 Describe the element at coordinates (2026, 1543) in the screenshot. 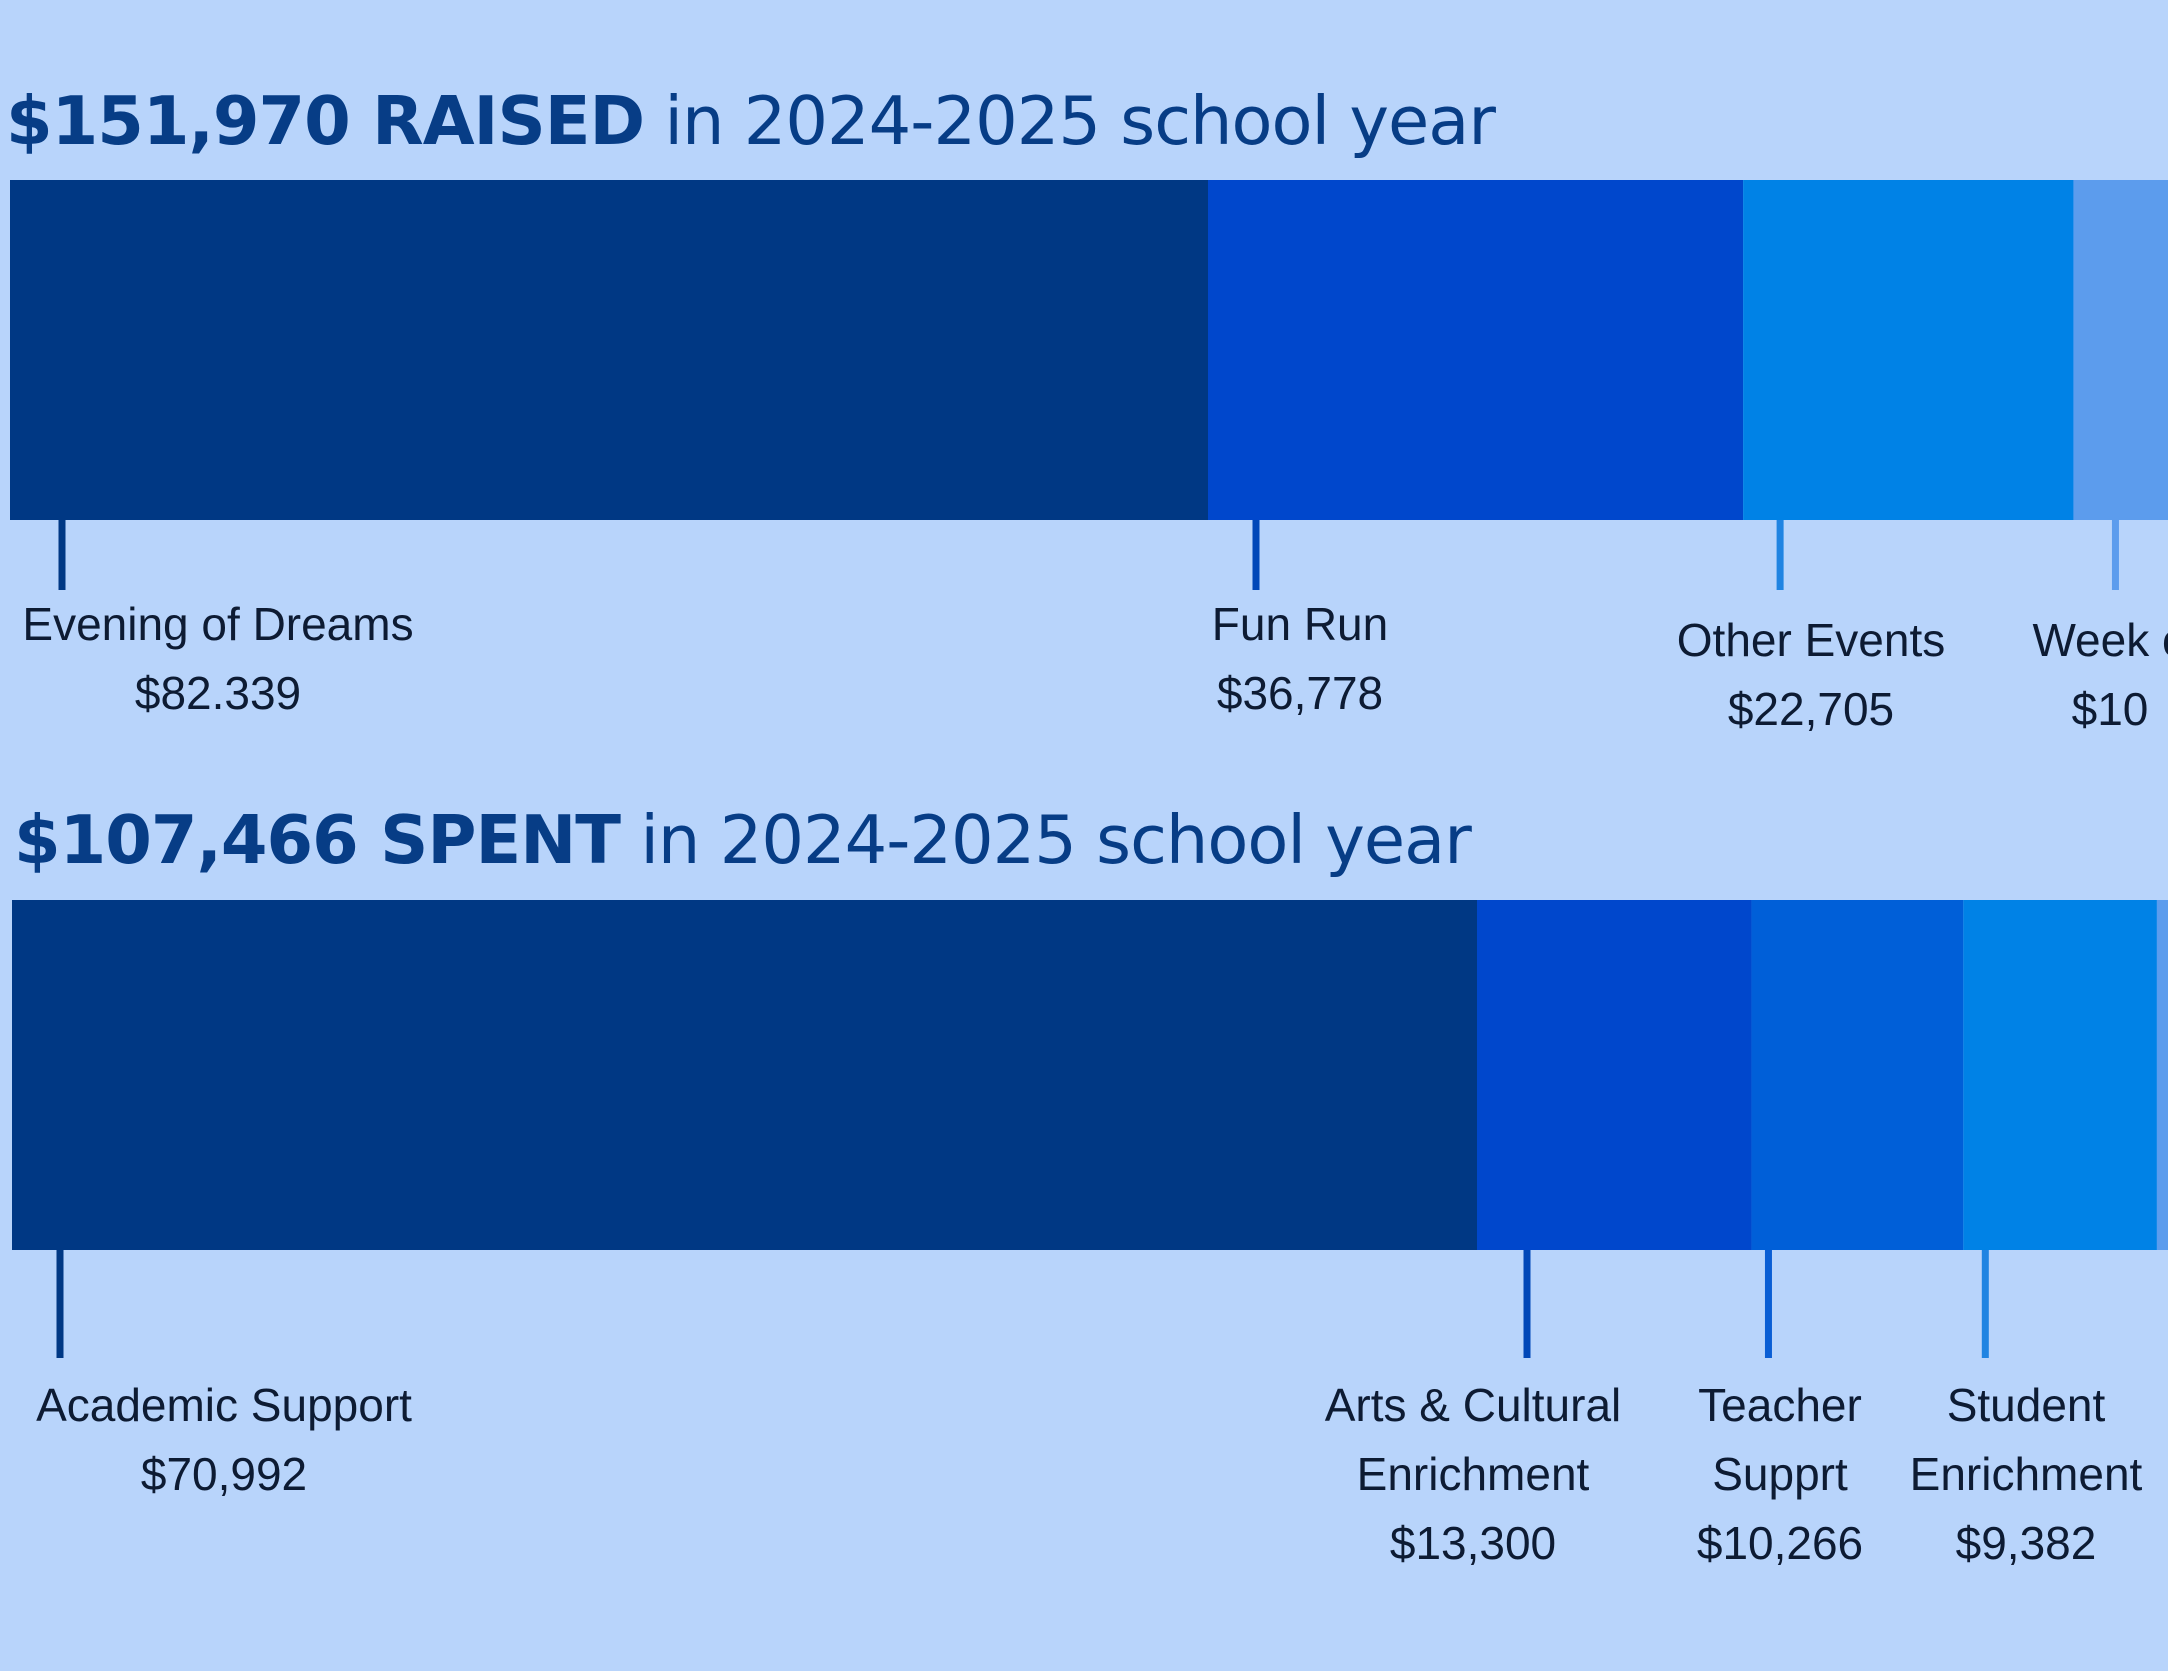

I see `spent-segment-4-value: $9,382` at that location.